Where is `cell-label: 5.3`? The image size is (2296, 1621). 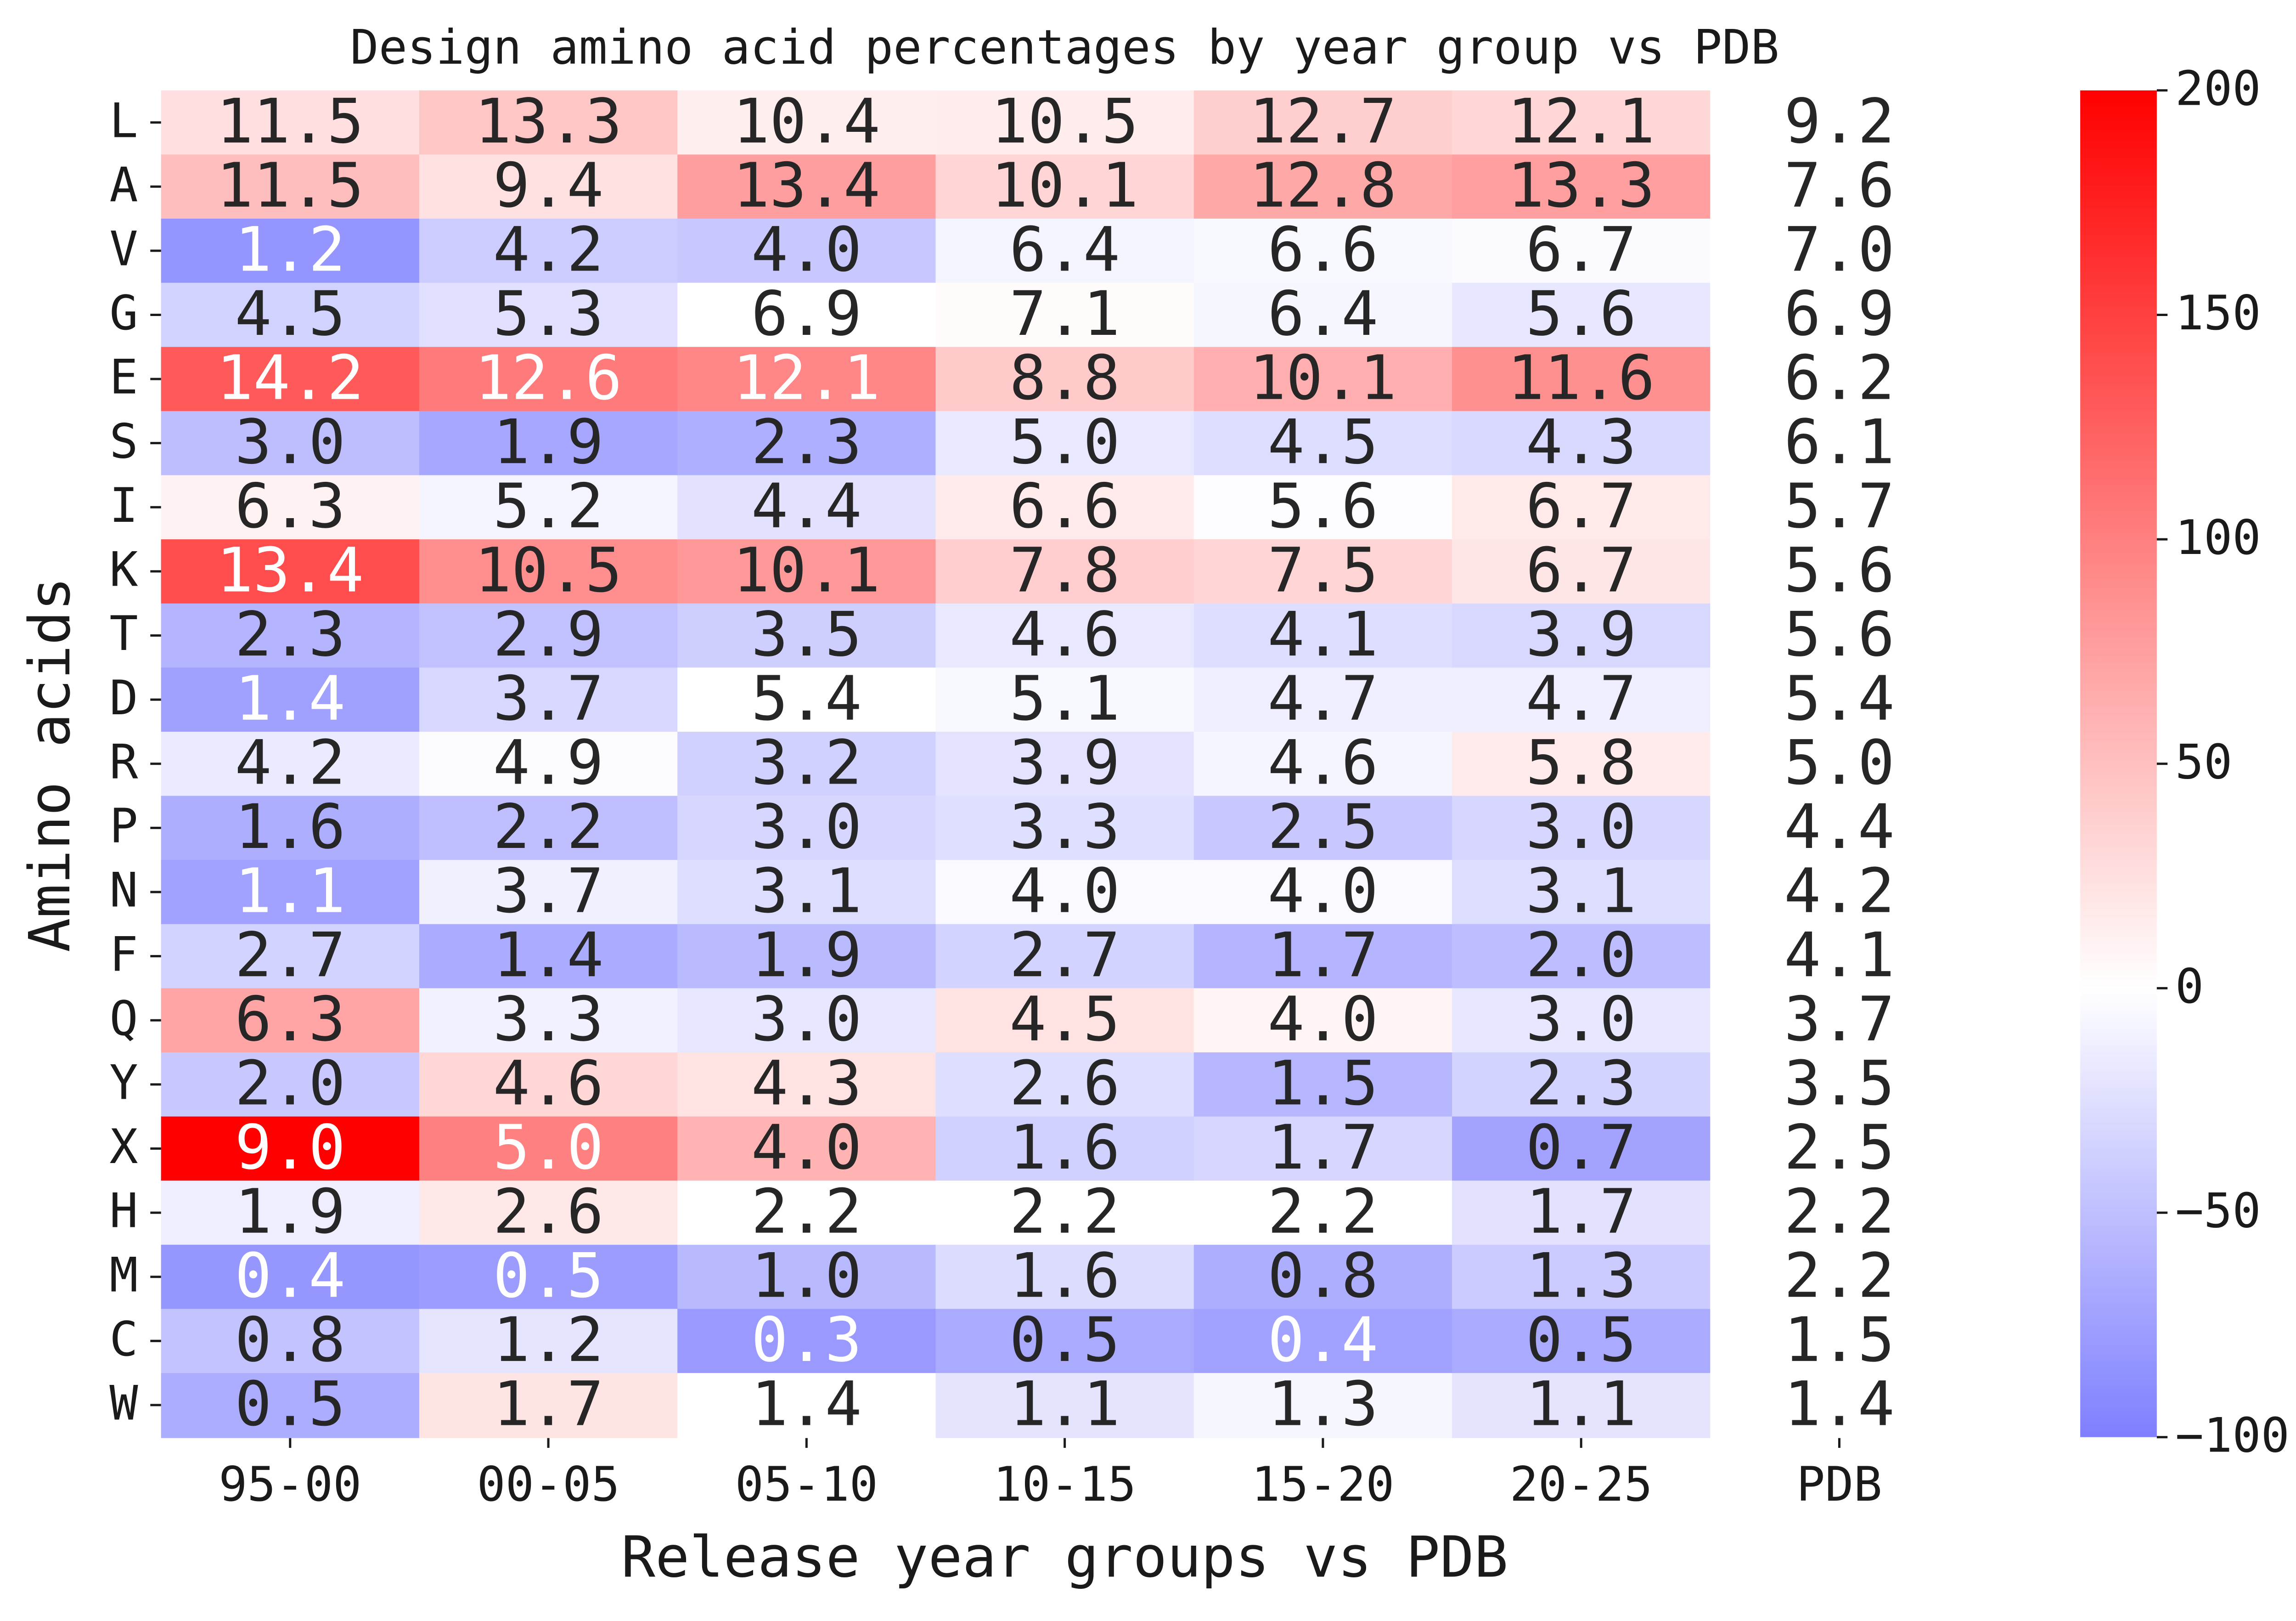 cell-label: 5.3 is located at coordinates (548, 314).